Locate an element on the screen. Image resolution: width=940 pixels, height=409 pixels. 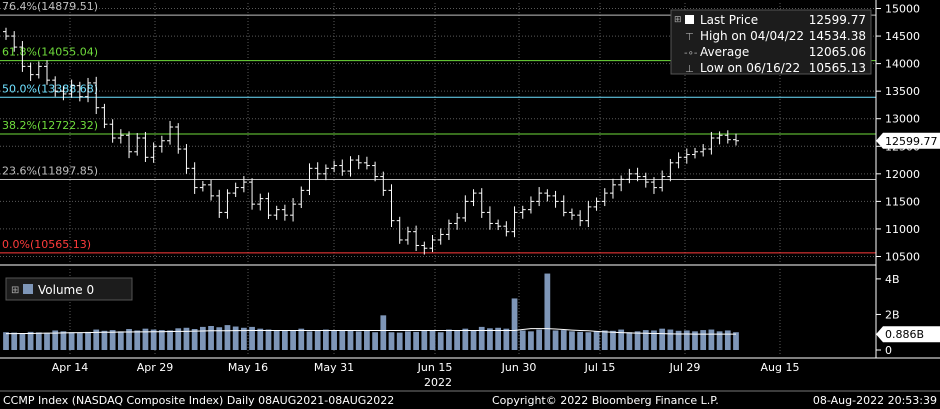
x-tick-label: May 31 is located at coordinates (334, 367).